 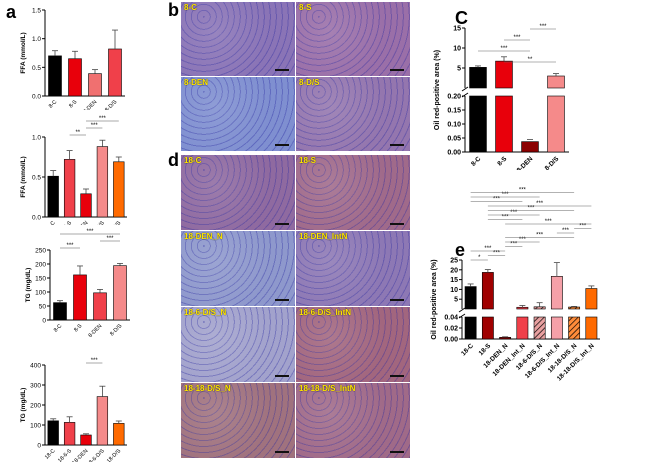 I want to click on svg-text: 0.10, so click(x=454, y=125).